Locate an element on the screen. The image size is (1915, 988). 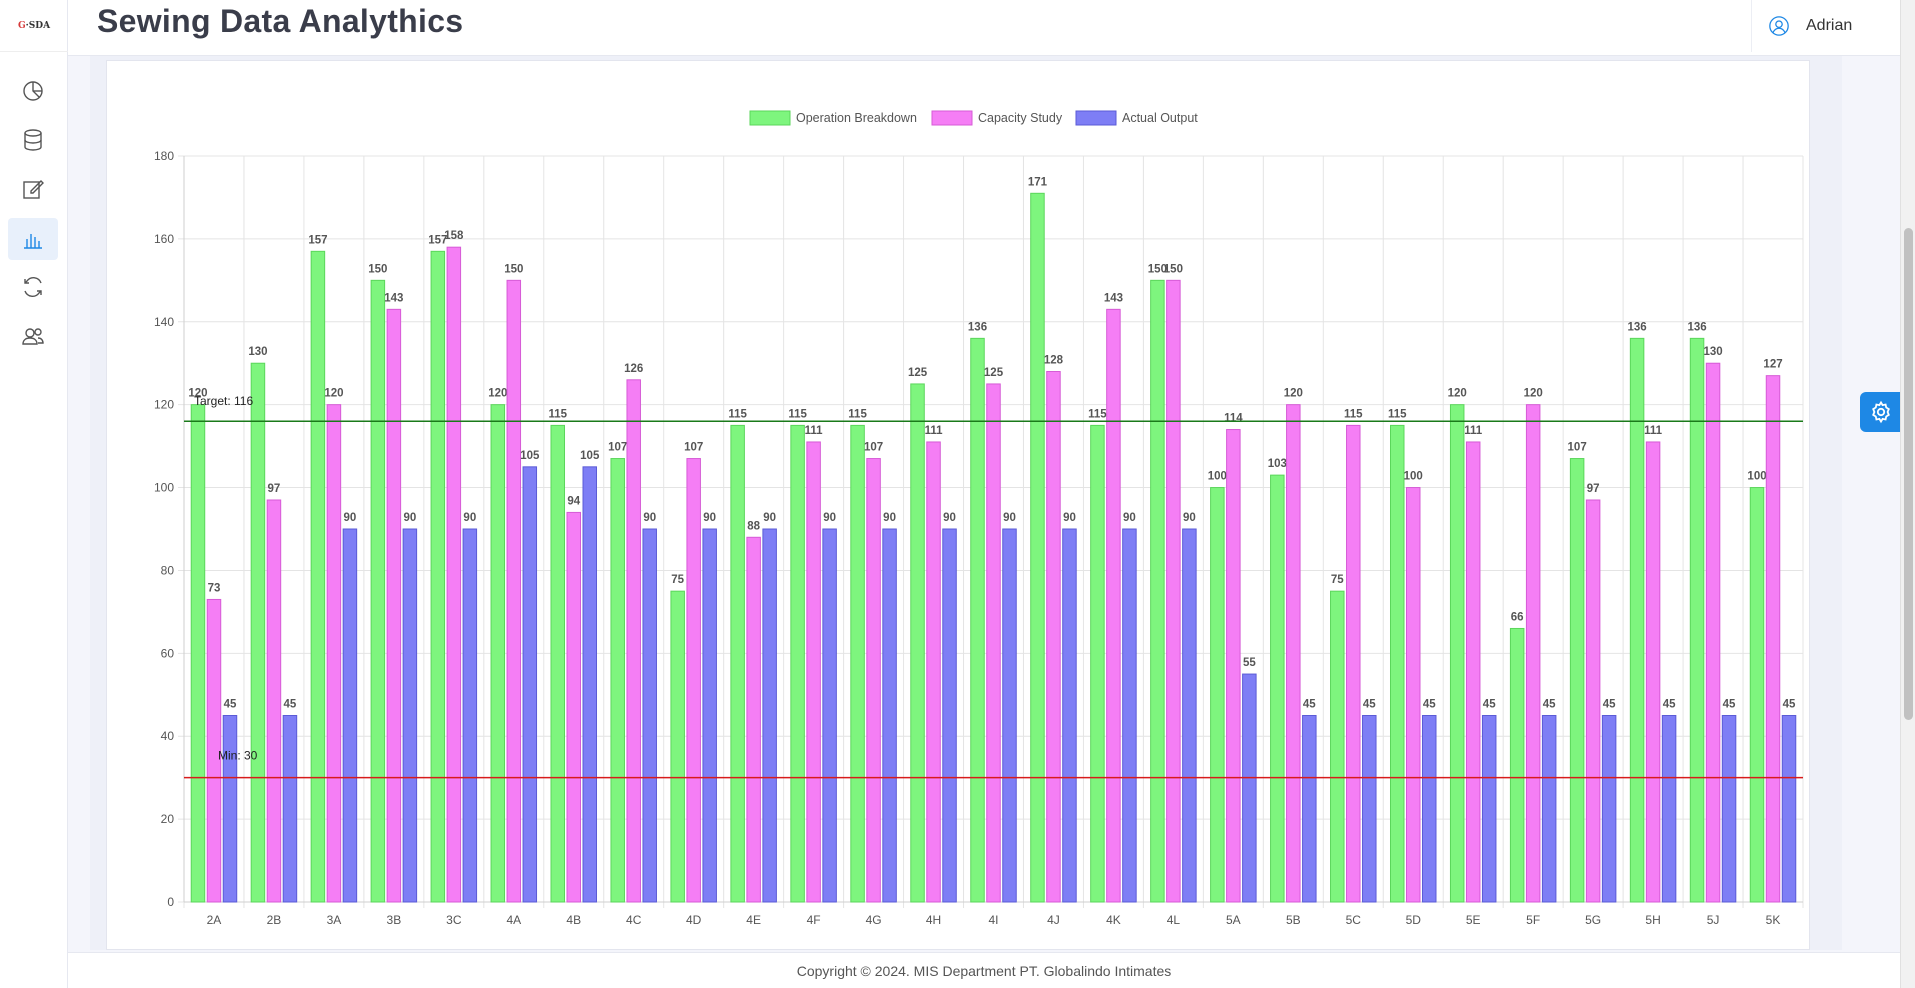
x-tick-label: 4K is located at coordinates (1113, 920).